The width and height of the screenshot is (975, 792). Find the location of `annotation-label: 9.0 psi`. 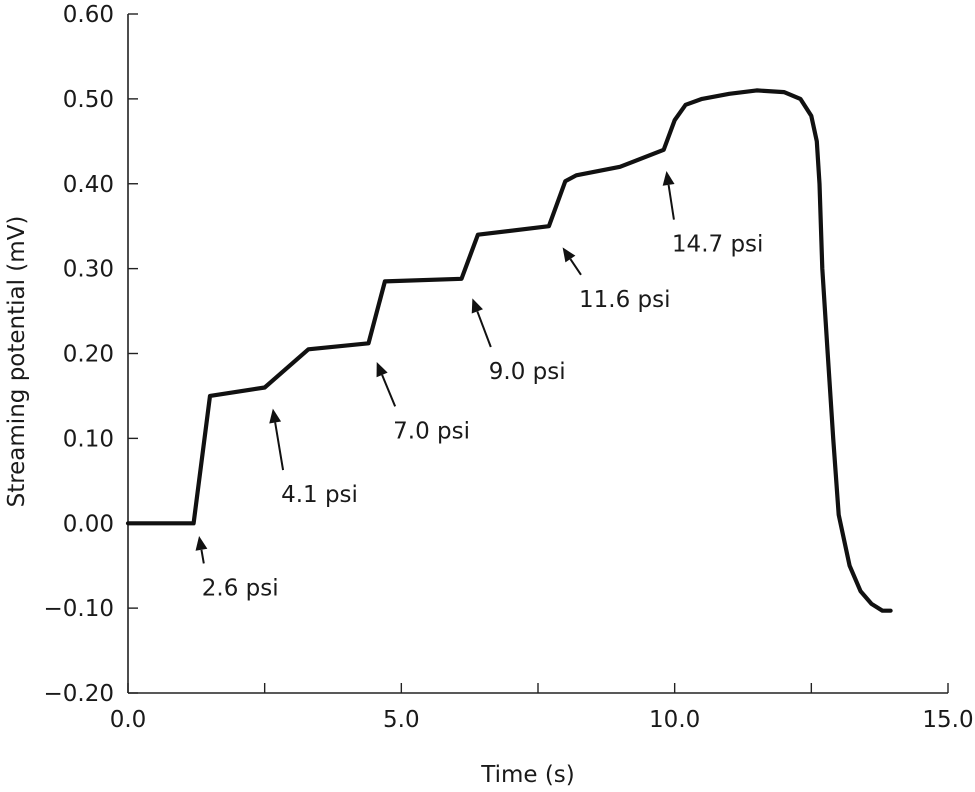

annotation-label: 9.0 psi is located at coordinates (527, 372).